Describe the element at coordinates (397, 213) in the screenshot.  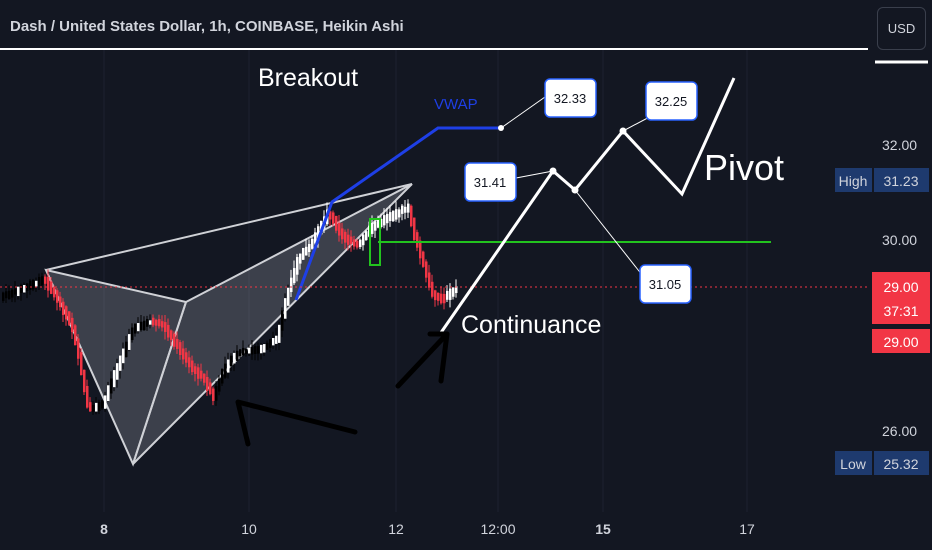
I see `vwap-line` at that location.